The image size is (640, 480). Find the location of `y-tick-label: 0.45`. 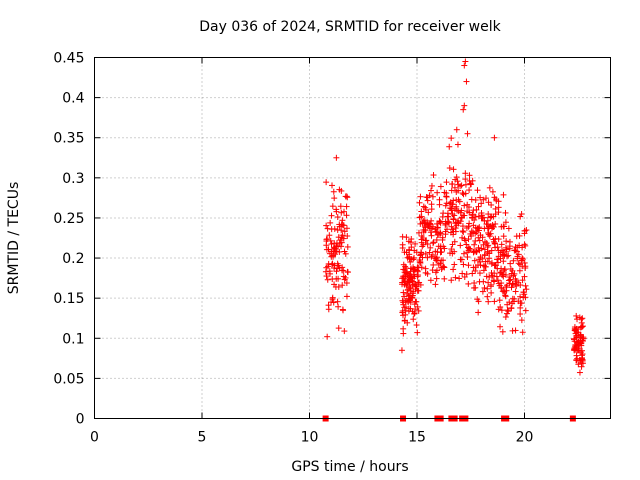

y-tick-label: 0.45 is located at coordinates (68, 59).